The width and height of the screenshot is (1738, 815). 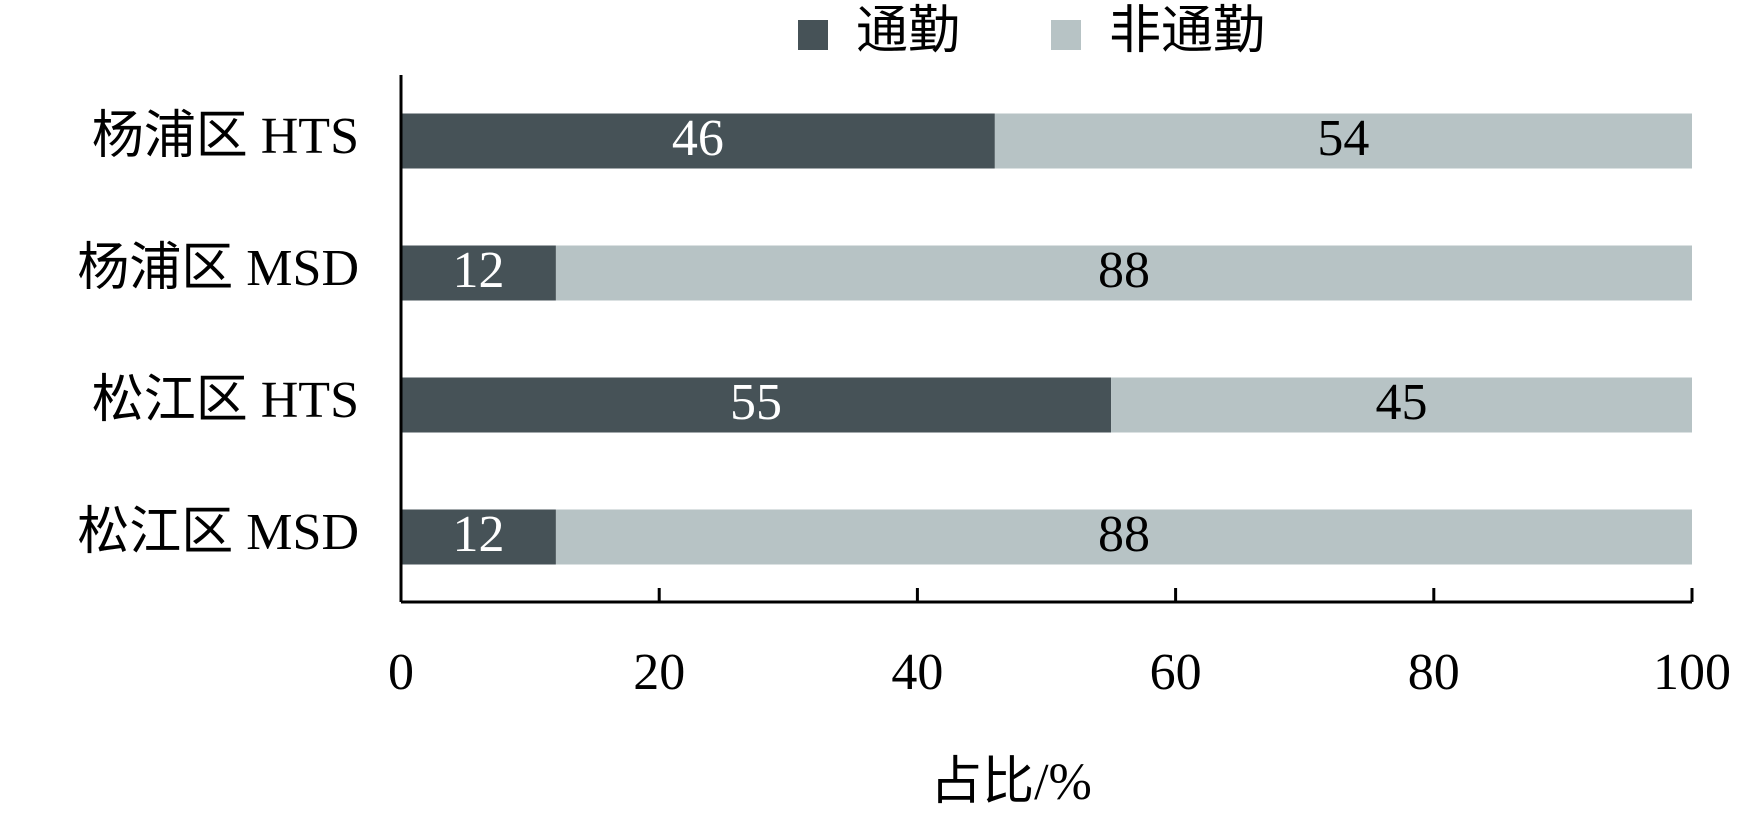 I want to click on x-axis-label: 占比/%, so click(x=1011, y=782).